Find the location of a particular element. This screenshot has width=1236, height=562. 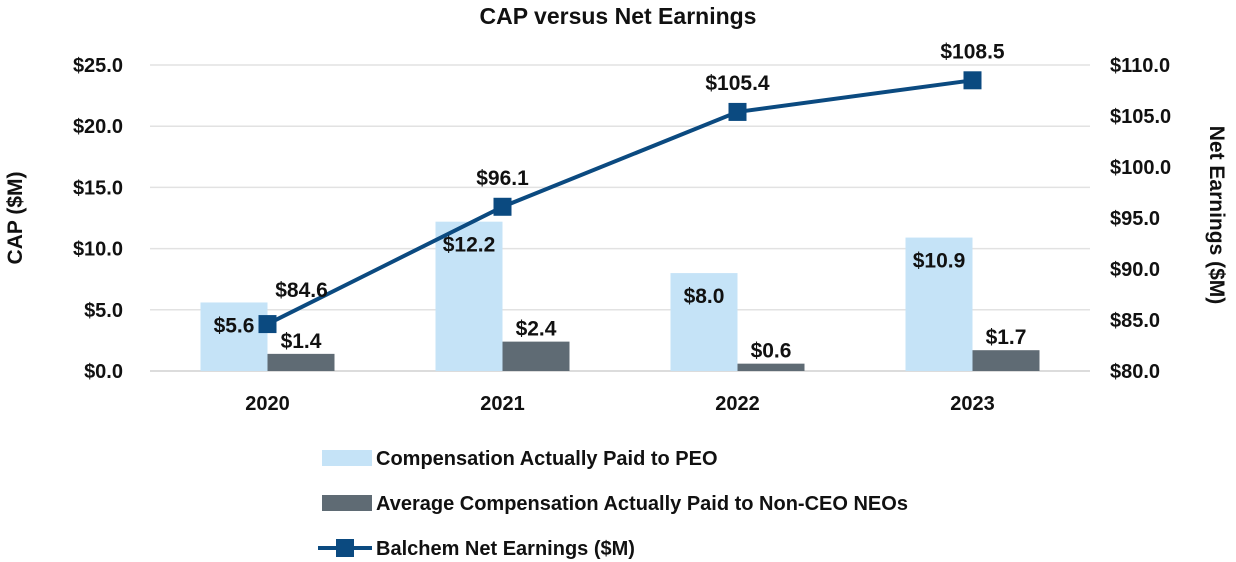

data-label-peo: $10.9 is located at coordinates (939, 261).